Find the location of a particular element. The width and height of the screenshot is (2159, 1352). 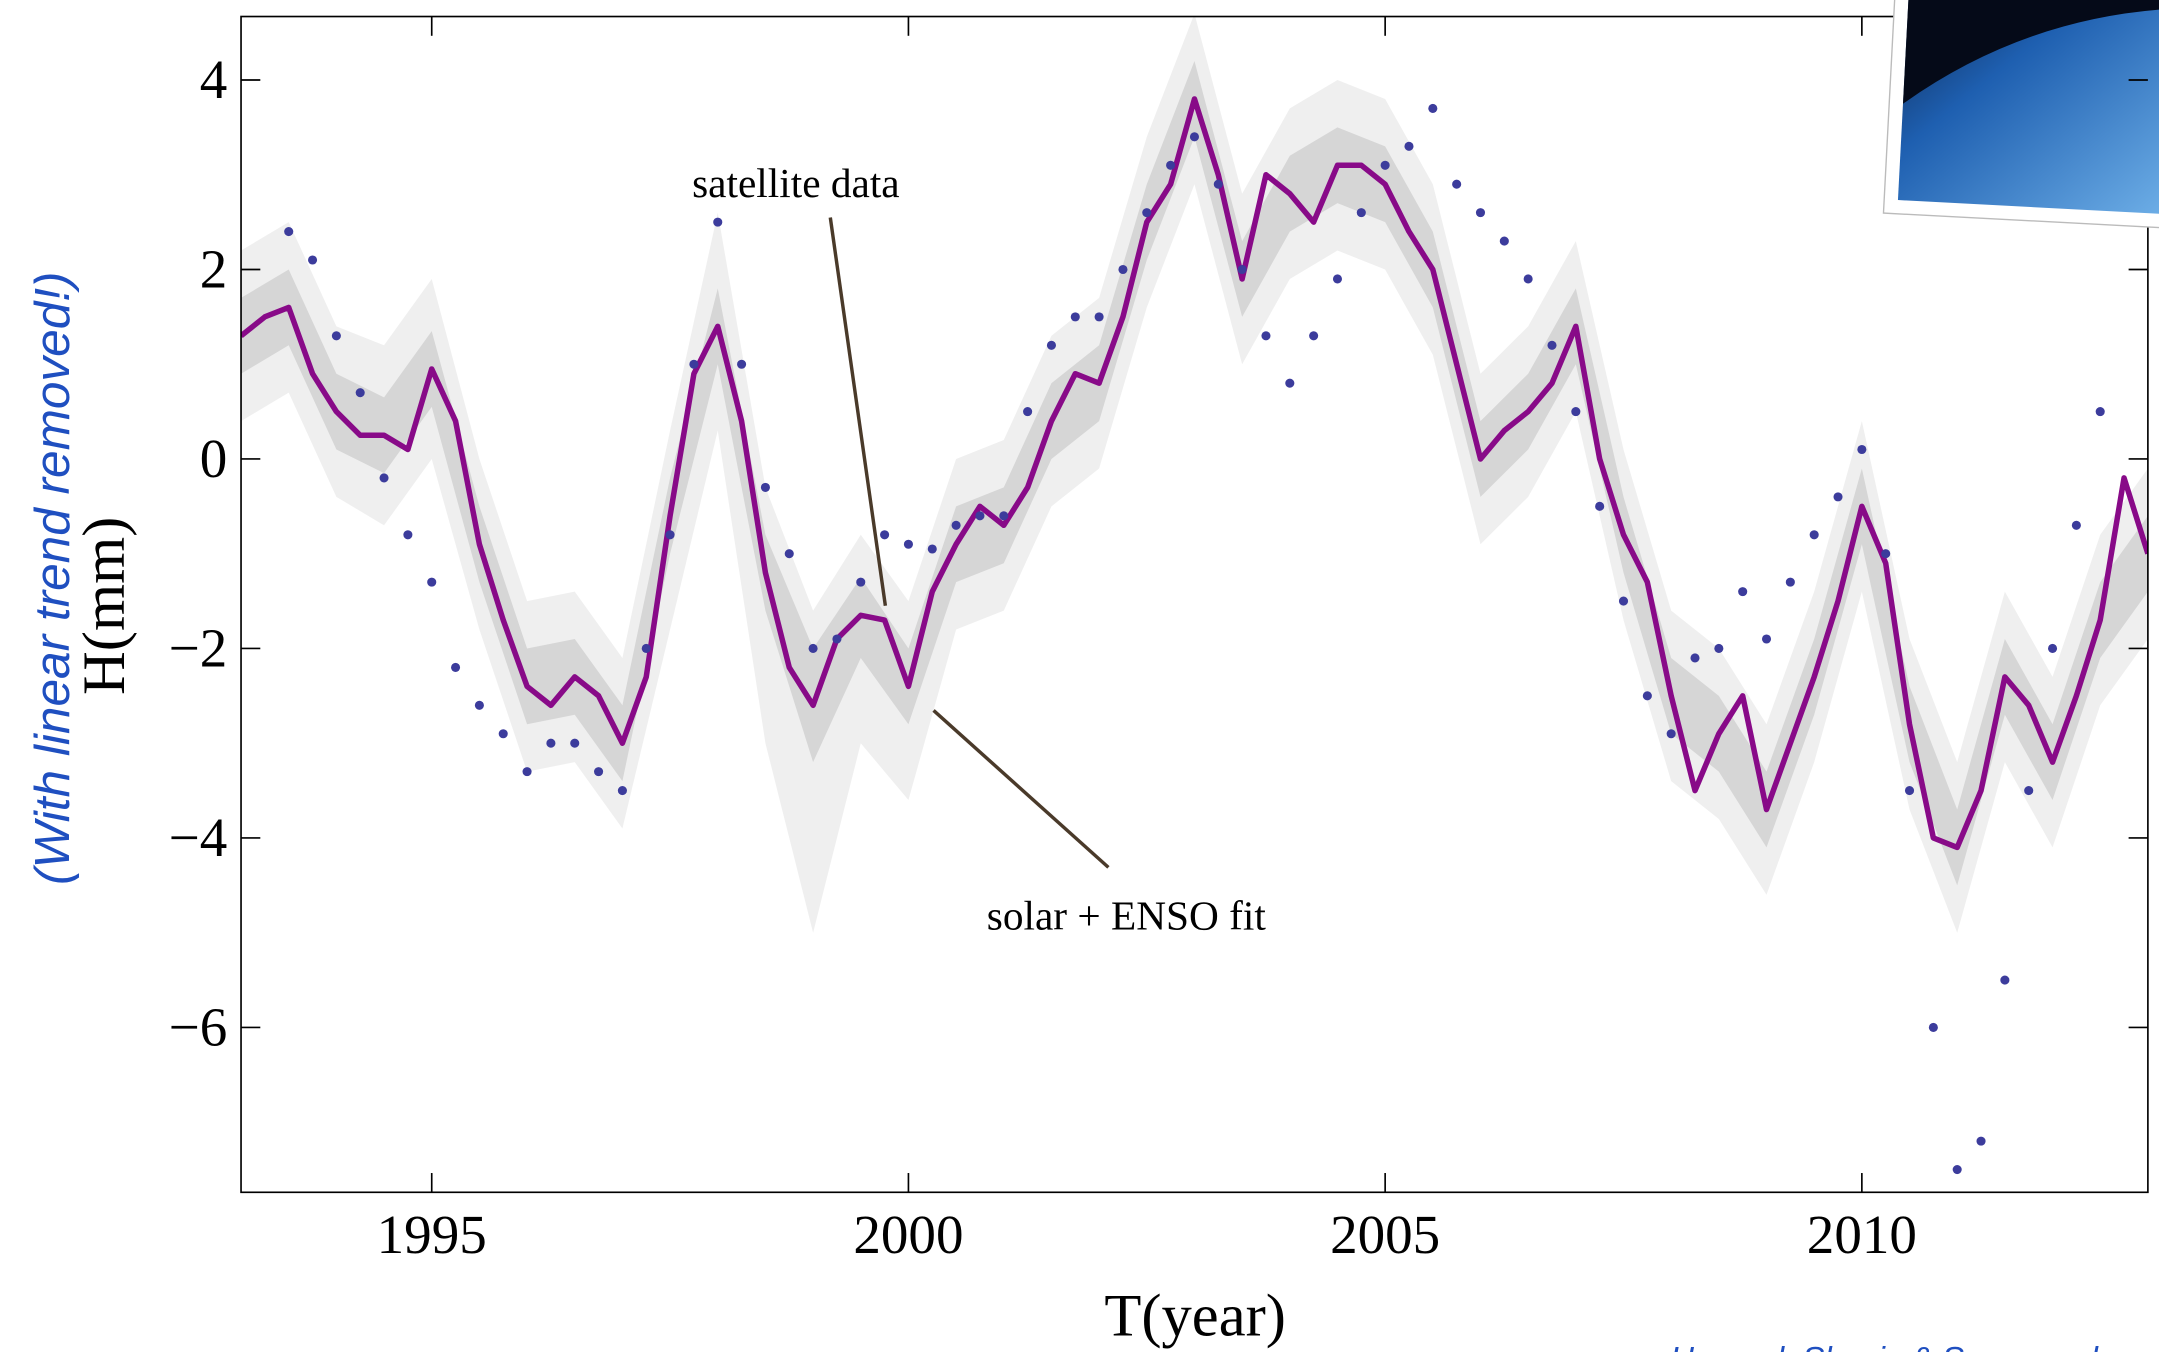

x-tick-label: 2005 is located at coordinates (1385, 1234).